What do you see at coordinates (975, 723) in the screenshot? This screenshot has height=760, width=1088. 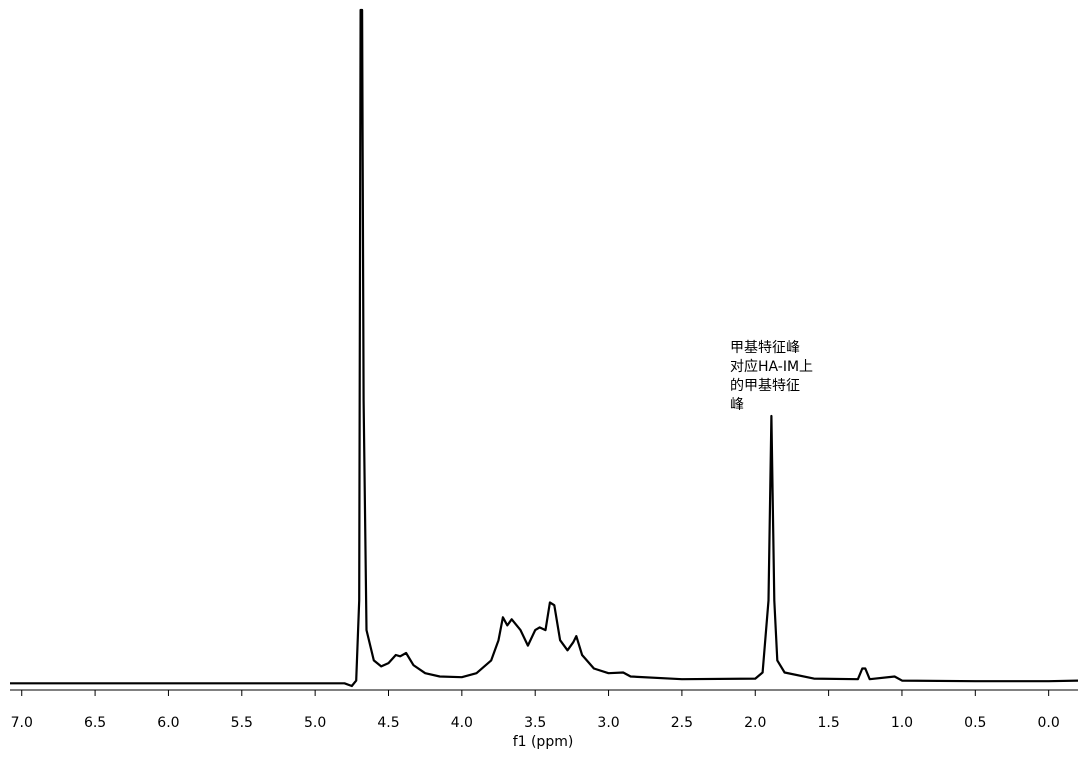 I see `x-tick-label: 0.5` at bounding box center [975, 723].